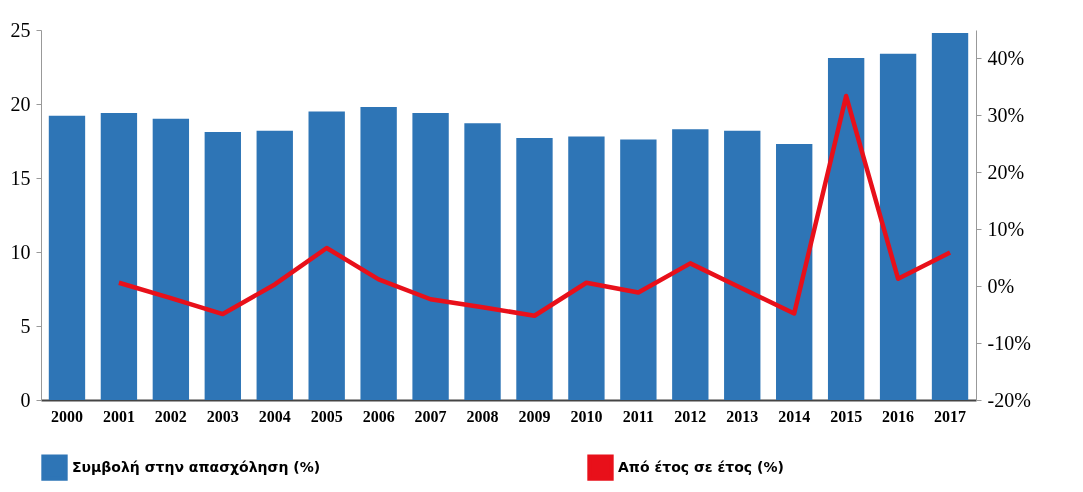 The width and height of the screenshot is (1083, 492). I want to click on x-tick-label: 2006, so click(378, 416).